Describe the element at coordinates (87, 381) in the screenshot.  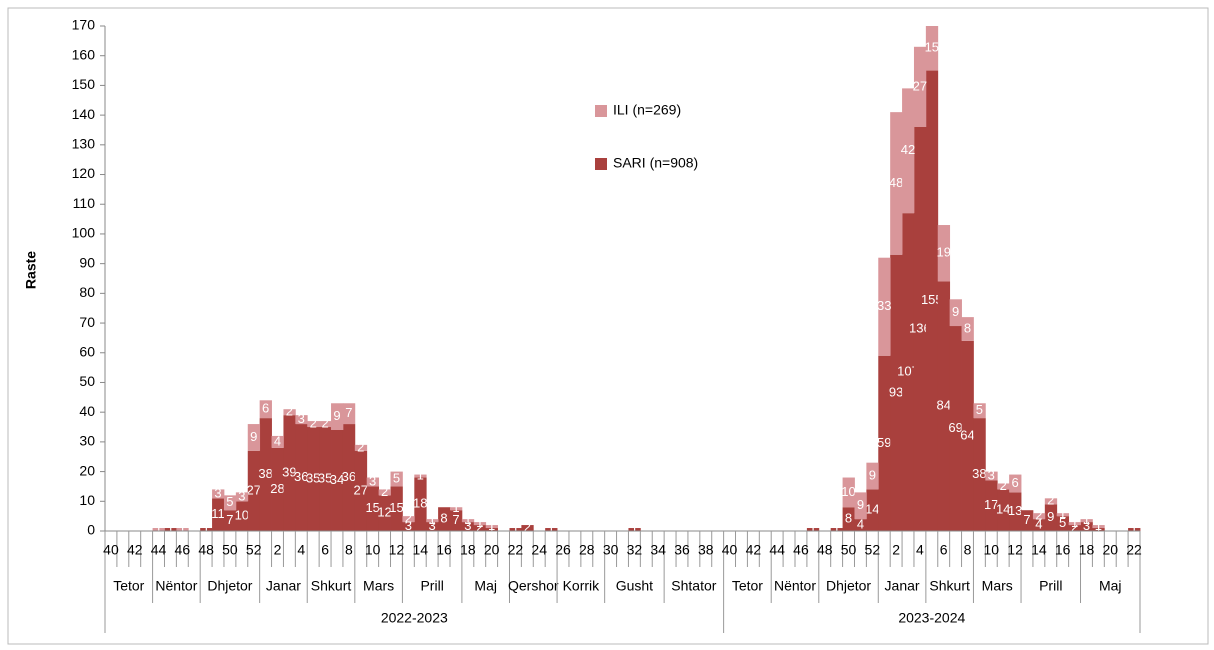
I see `y-tick-label: 50` at that location.